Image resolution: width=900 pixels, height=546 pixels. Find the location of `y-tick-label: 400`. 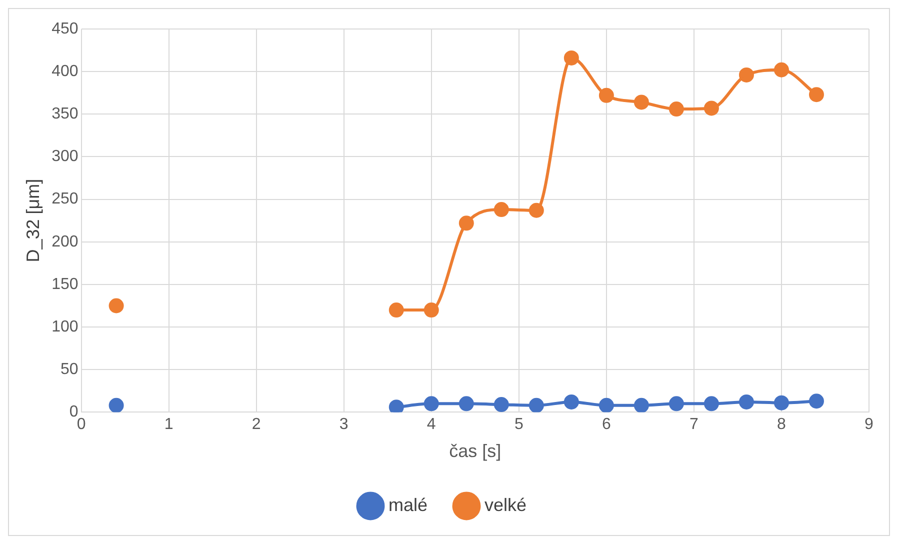

y-tick-label: 400 is located at coordinates (65, 71).